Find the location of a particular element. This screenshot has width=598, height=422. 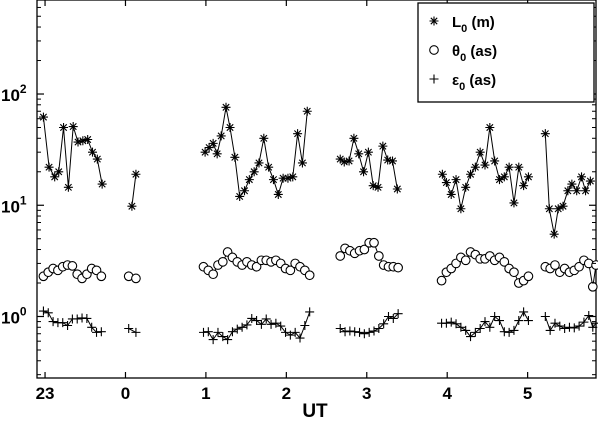

legend: L0 (m) θ0 (as) ε0 (as) is located at coordinates (506, 52).